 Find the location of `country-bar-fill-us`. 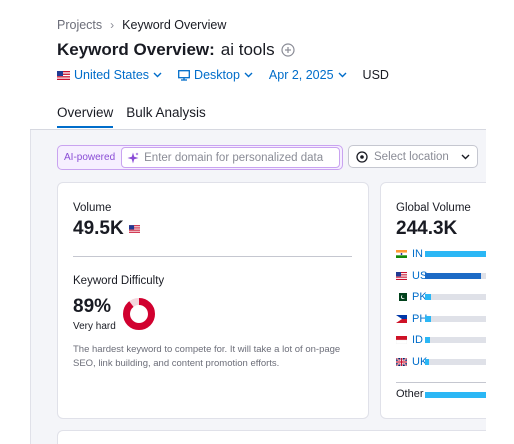

country-bar-fill-us is located at coordinates (453, 275).